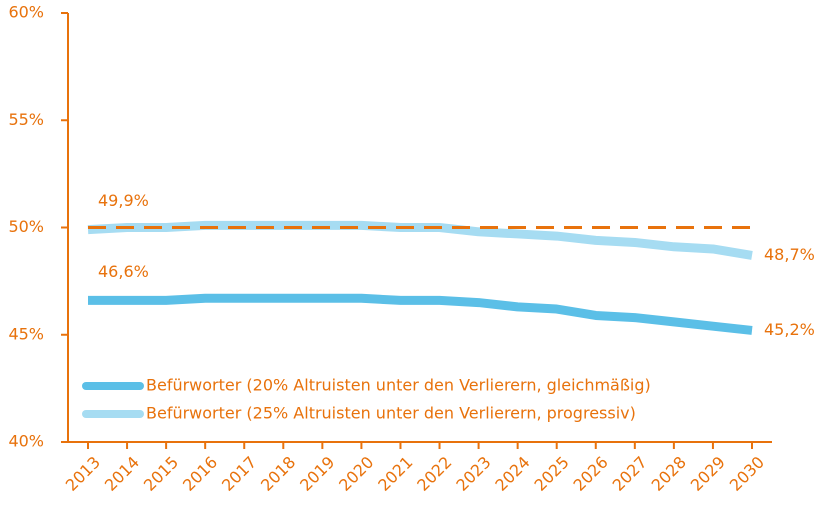 This screenshot has width=822, height=509. Describe the element at coordinates (669, 474) in the screenshot. I see `x-tick-label: 2028` at that location.